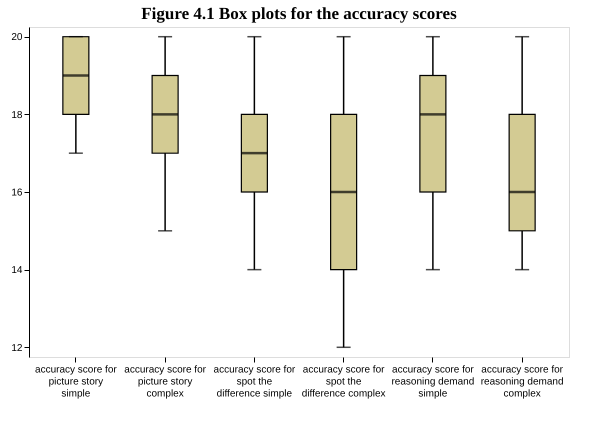 This screenshot has height=448, width=610. What do you see at coordinates (17, 270) in the screenshot?
I see `y-tick-label: 14` at bounding box center [17, 270].